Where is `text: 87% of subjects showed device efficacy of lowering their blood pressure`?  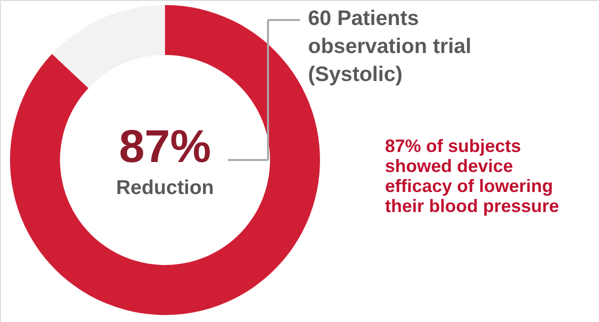 text: 87% of subjects showed device efficacy of lowering their blood pressure is located at coordinates (472, 176).